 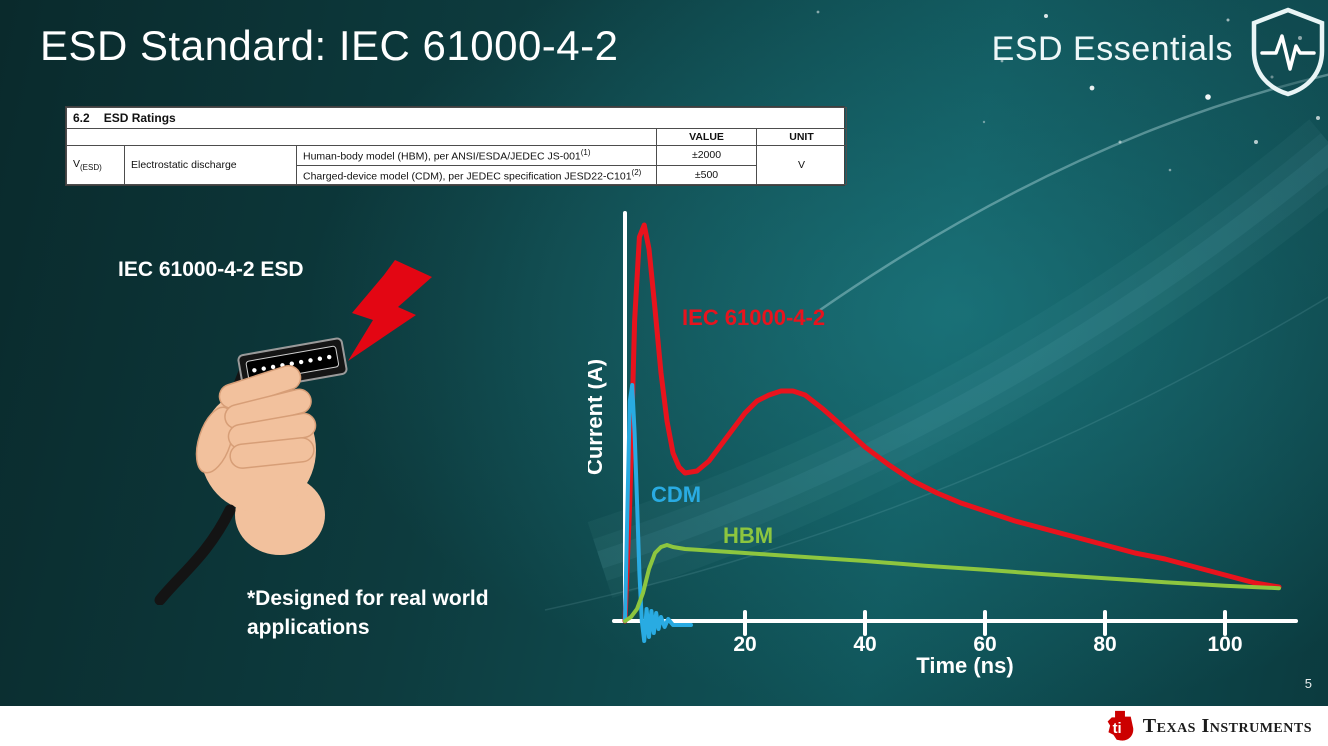 I want to click on x-tick-label: 20, so click(x=744, y=644).